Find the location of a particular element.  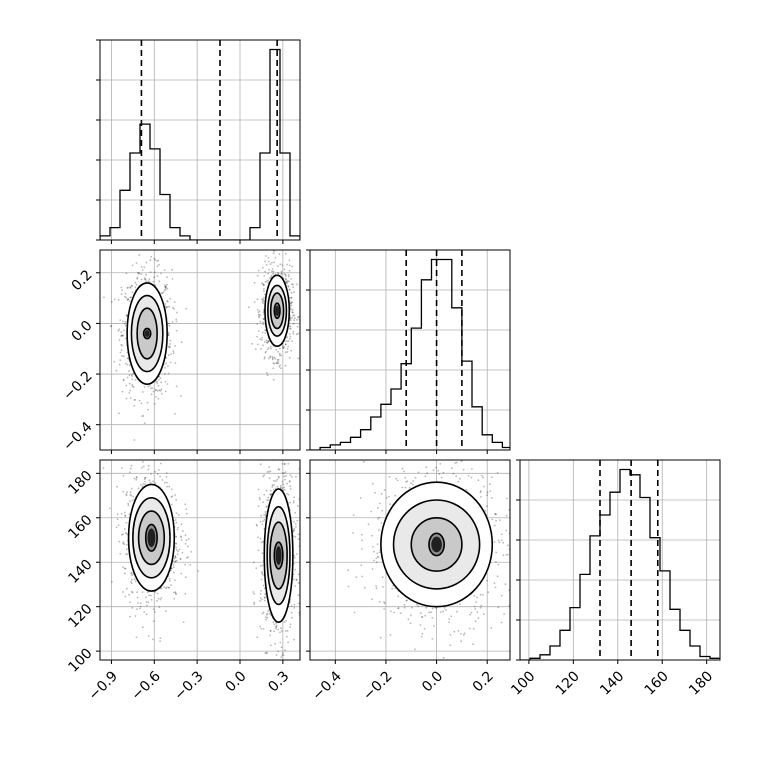

panel-bg is located at coordinates (620, 560).